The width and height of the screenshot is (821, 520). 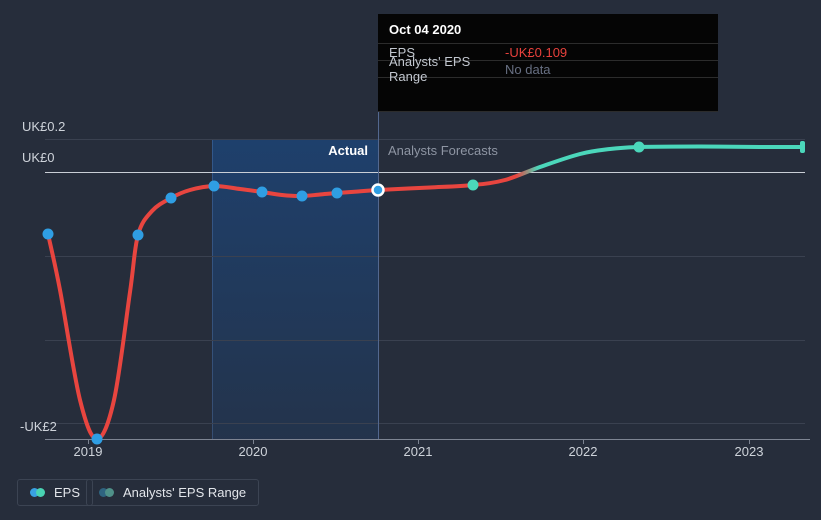 I want to click on tooltip-range-value: No data, so click(x=528, y=69).